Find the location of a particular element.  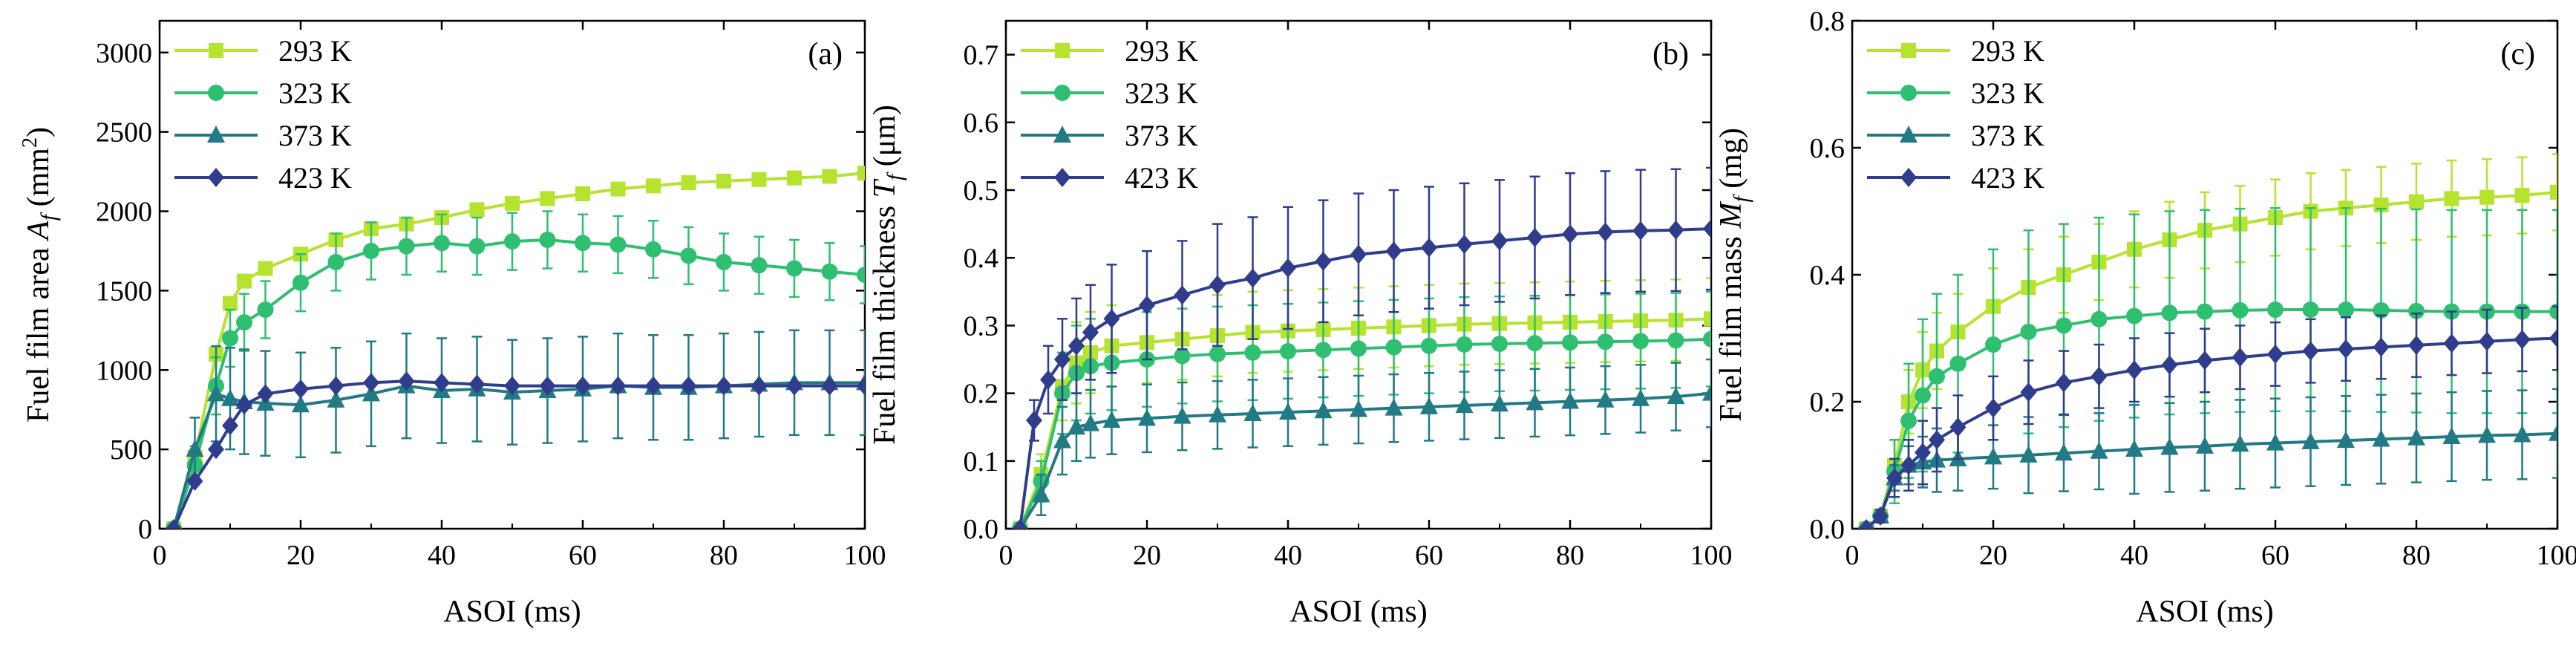

y-tick-label: 0.0 is located at coordinates (981, 529).